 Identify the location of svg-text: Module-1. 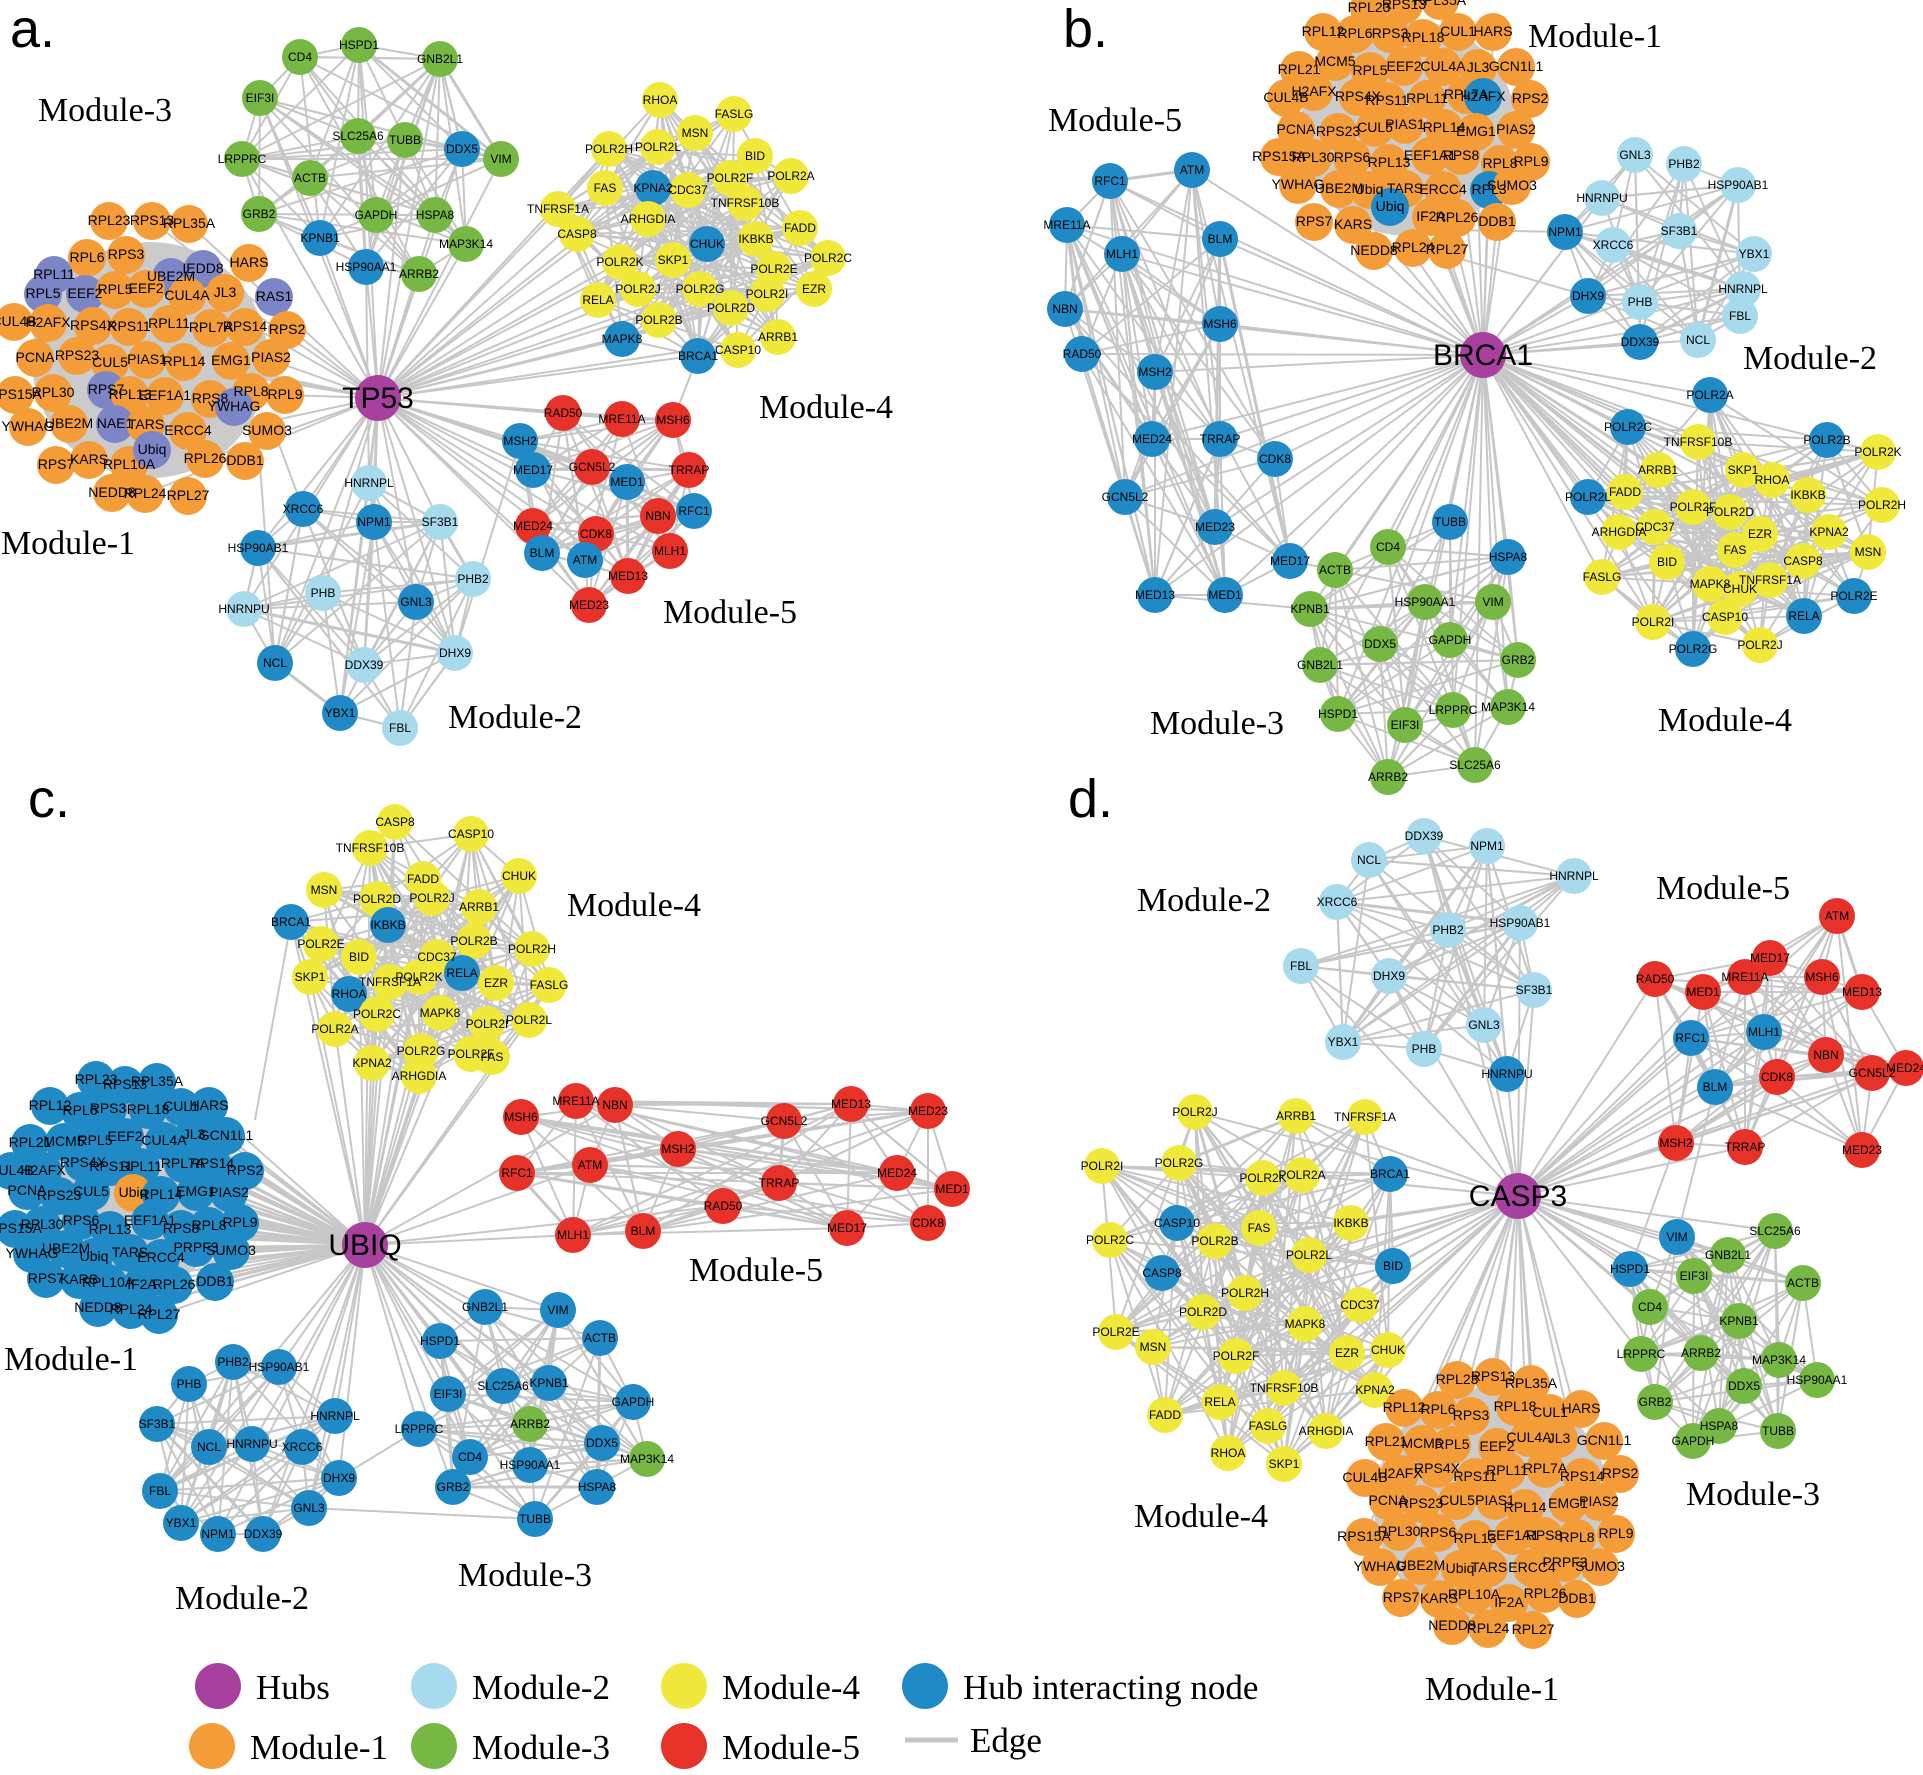
(1492, 1689).